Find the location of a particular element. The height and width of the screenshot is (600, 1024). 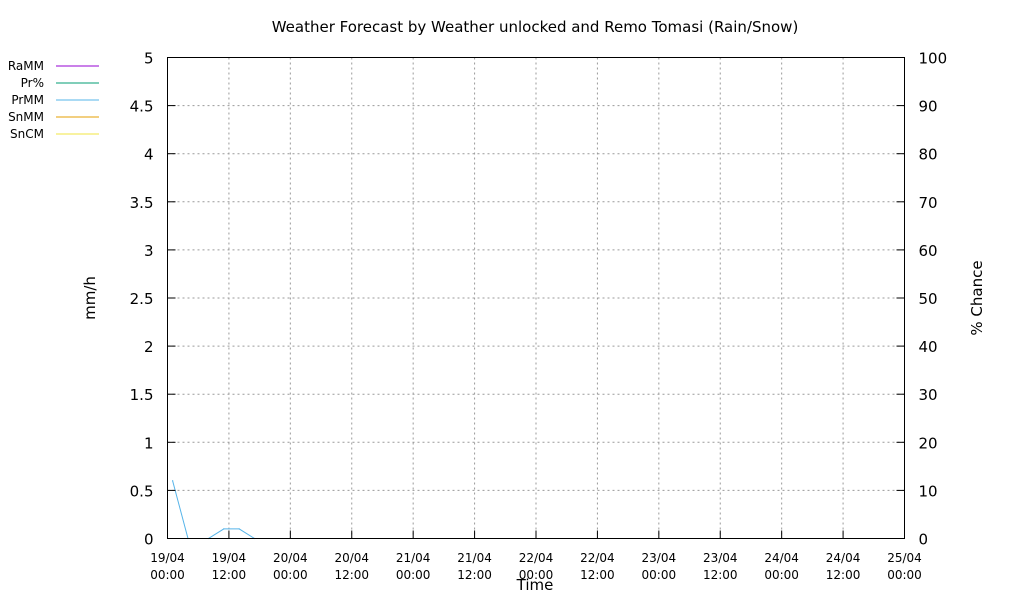

series-line-prmm is located at coordinates (213, 509).